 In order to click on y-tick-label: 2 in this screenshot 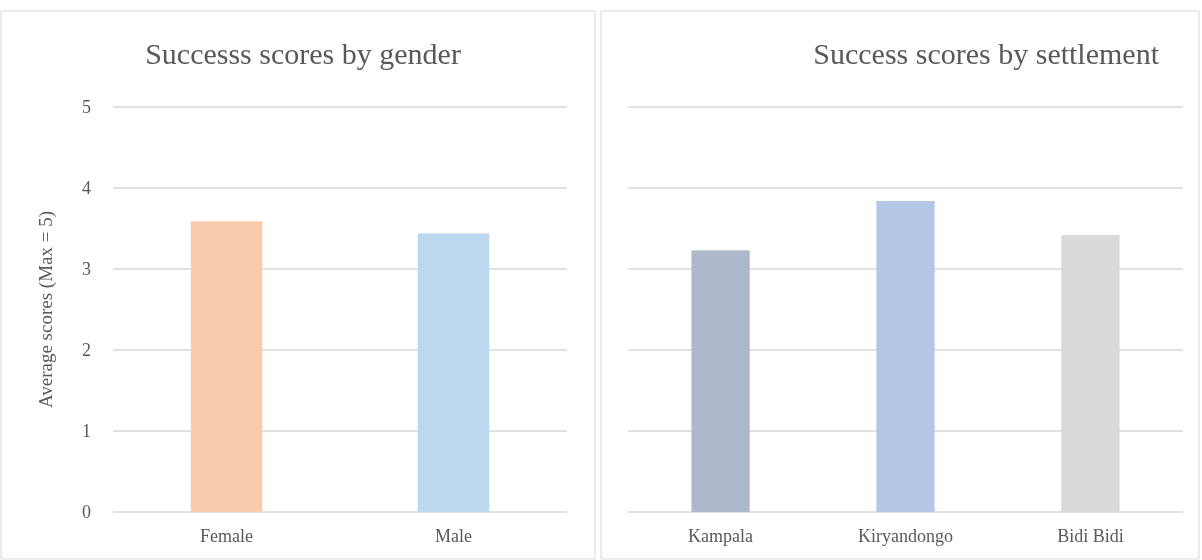, I will do `click(86, 350)`.